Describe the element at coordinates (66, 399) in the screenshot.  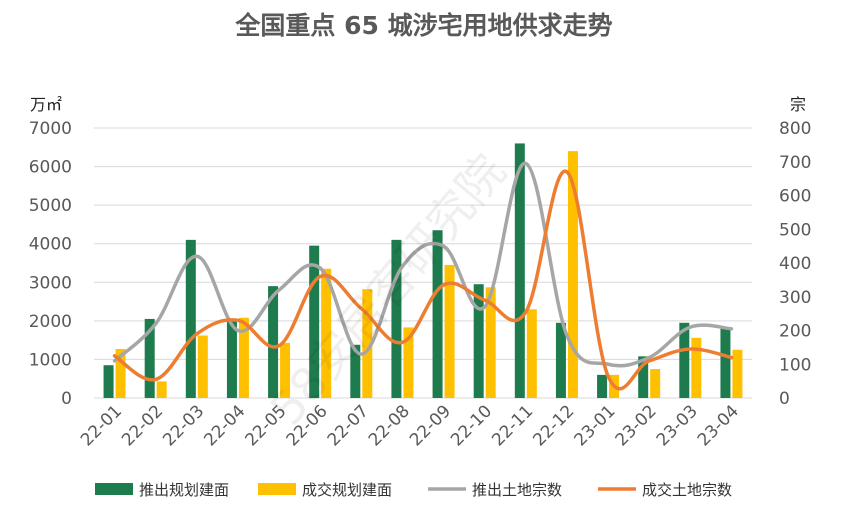
I see `left-tick-label: 0` at that location.